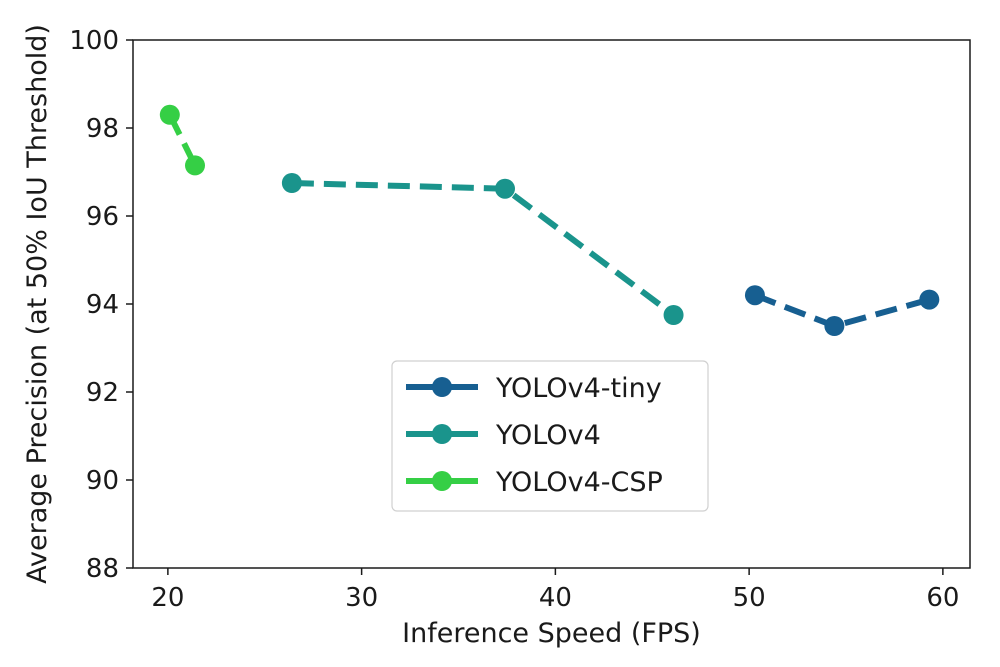 The image size is (1000, 667). Describe the element at coordinates (37, 304) in the screenshot. I see `y-axis-label: Average Precision (at 50% IoU Threshold)` at that location.